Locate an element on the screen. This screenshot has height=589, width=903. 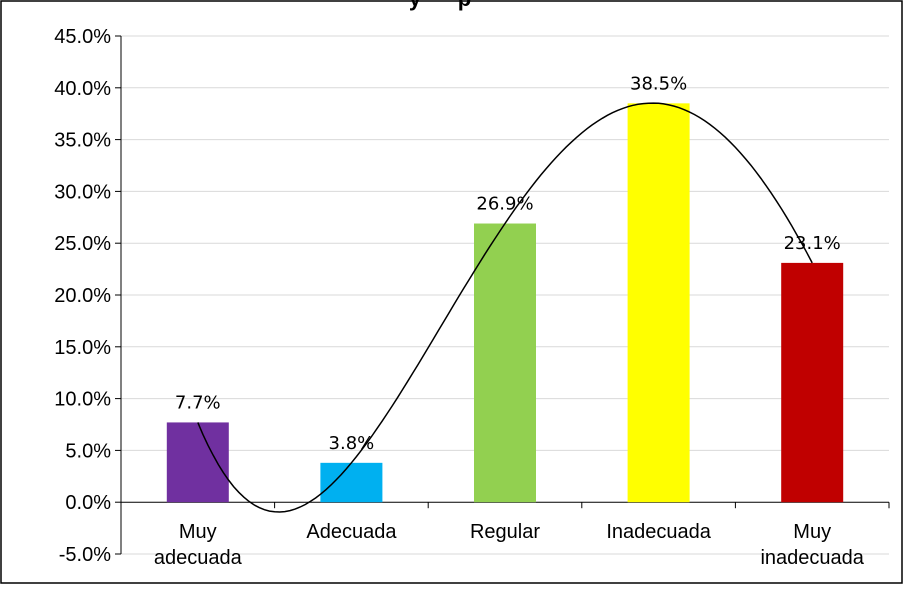
y-tick-label: 20.0% is located at coordinates (82, 296).